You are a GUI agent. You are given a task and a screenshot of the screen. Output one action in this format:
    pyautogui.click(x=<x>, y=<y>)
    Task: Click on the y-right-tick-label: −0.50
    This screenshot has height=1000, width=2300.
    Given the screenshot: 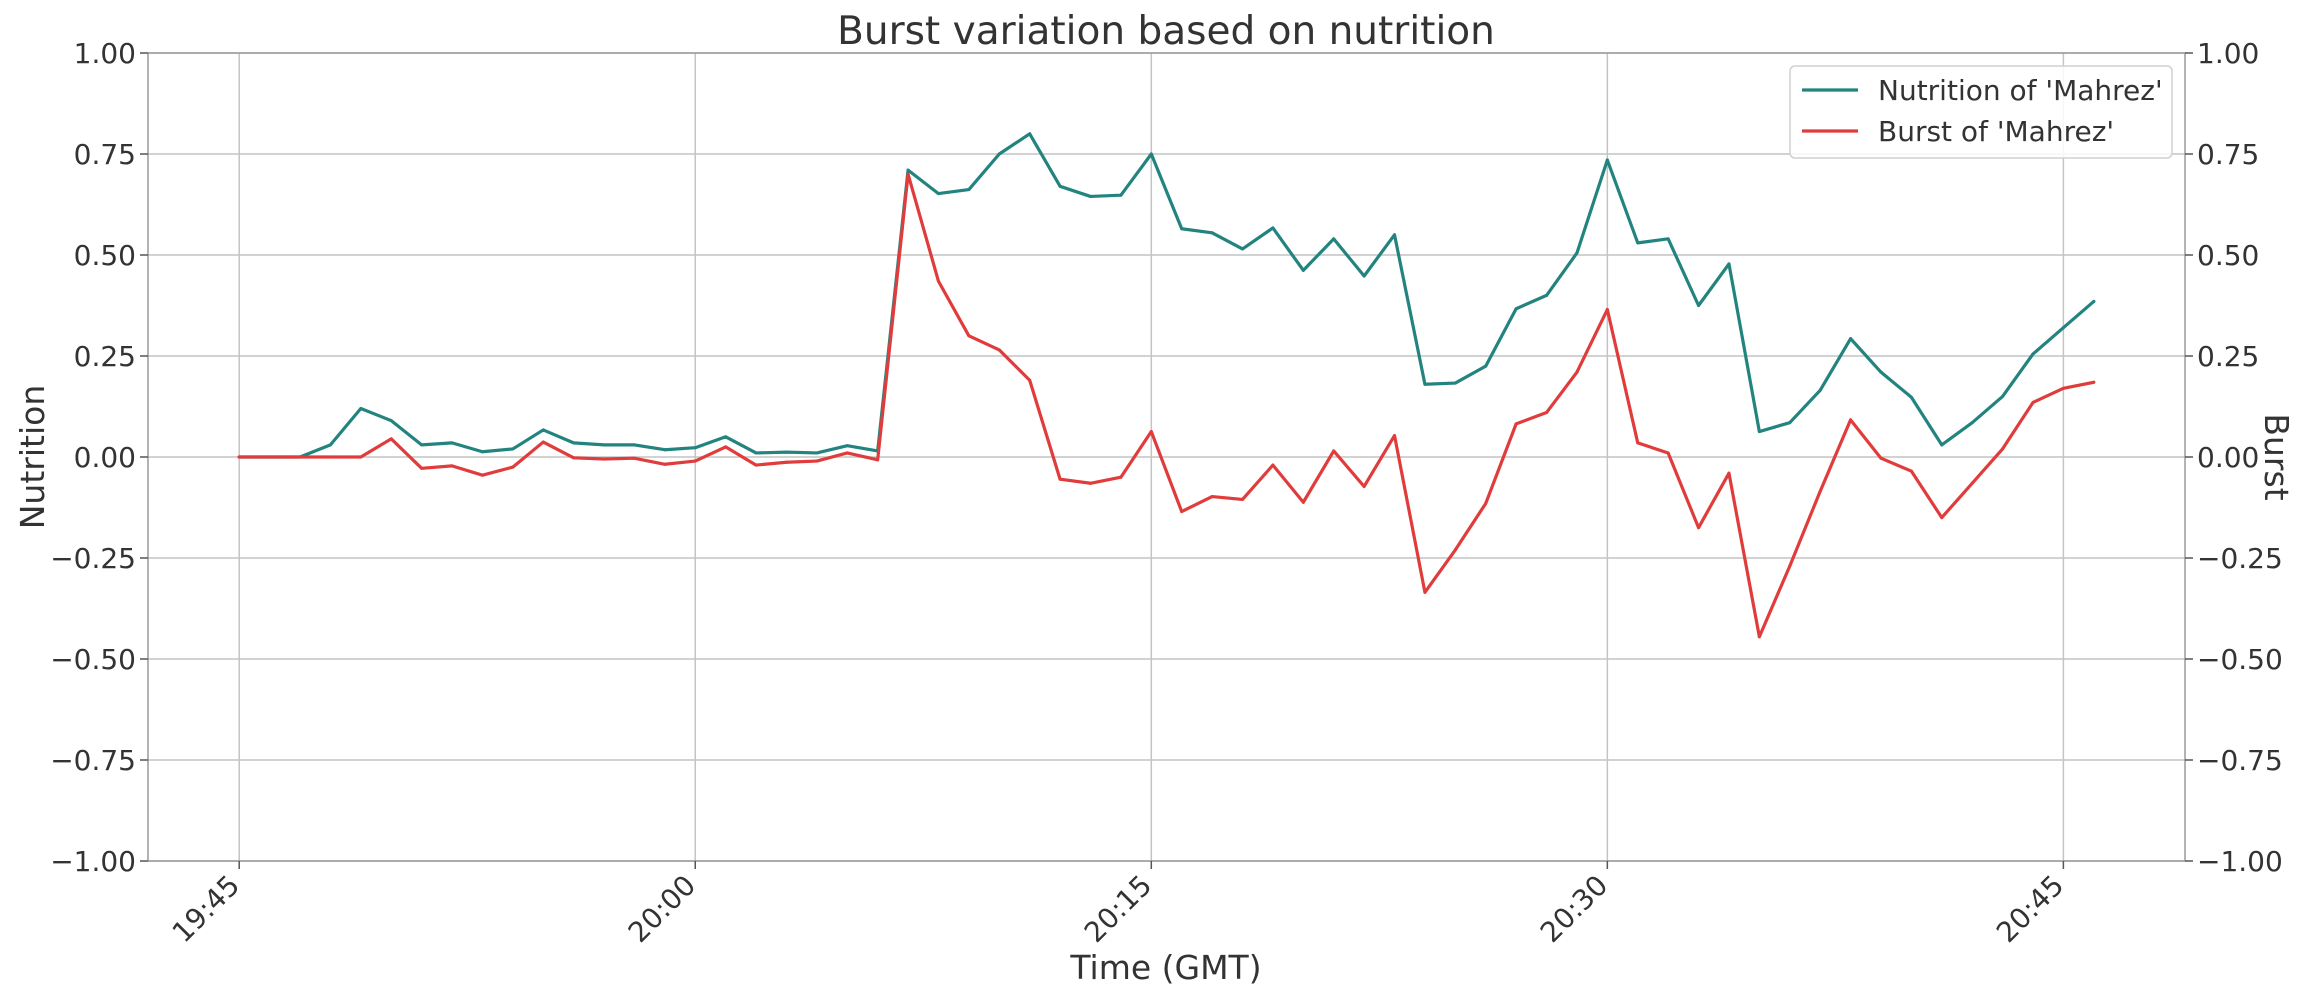 What is the action you would take?
    pyautogui.click(x=2240, y=659)
    